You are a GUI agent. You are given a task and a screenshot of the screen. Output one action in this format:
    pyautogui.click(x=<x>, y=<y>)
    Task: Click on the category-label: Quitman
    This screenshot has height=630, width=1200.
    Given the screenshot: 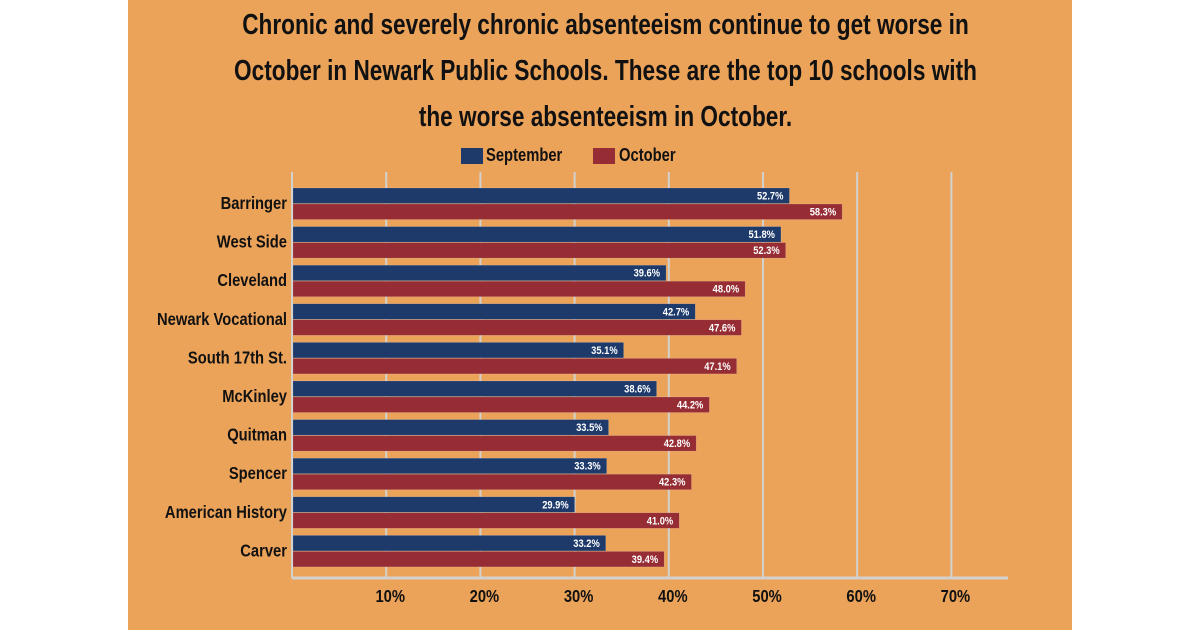 What is the action you would take?
    pyautogui.click(x=257, y=435)
    